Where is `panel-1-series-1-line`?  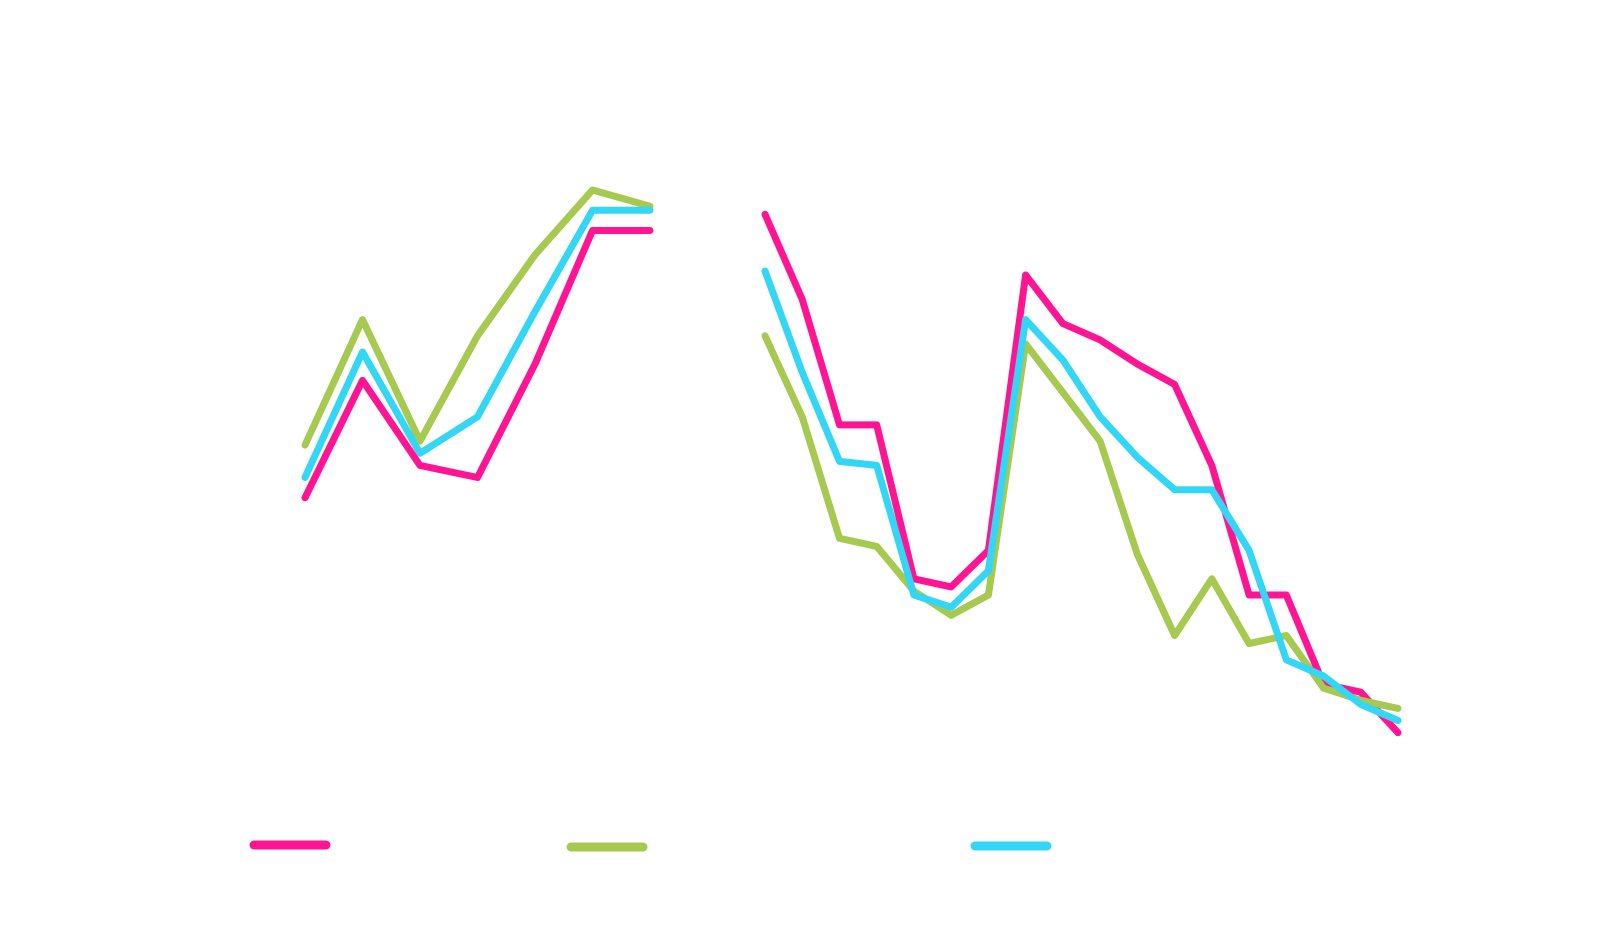
panel-1-series-1-line is located at coordinates (477, 364).